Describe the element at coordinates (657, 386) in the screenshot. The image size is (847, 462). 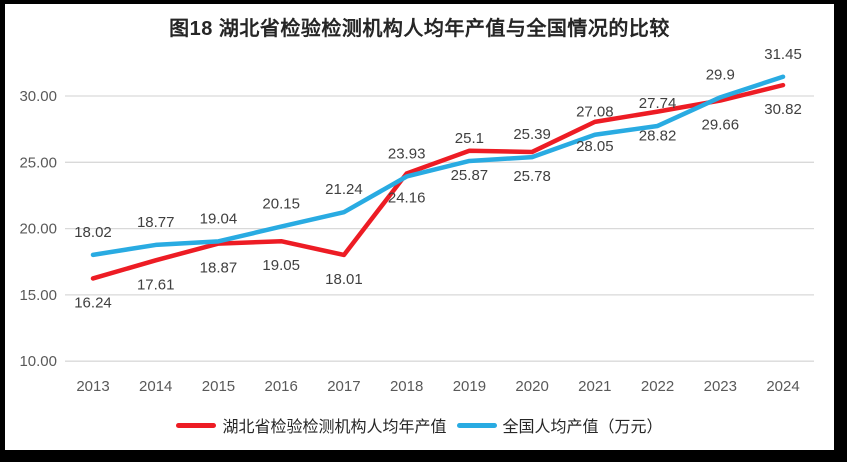
I see `x-axis-label: 2022` at that location.